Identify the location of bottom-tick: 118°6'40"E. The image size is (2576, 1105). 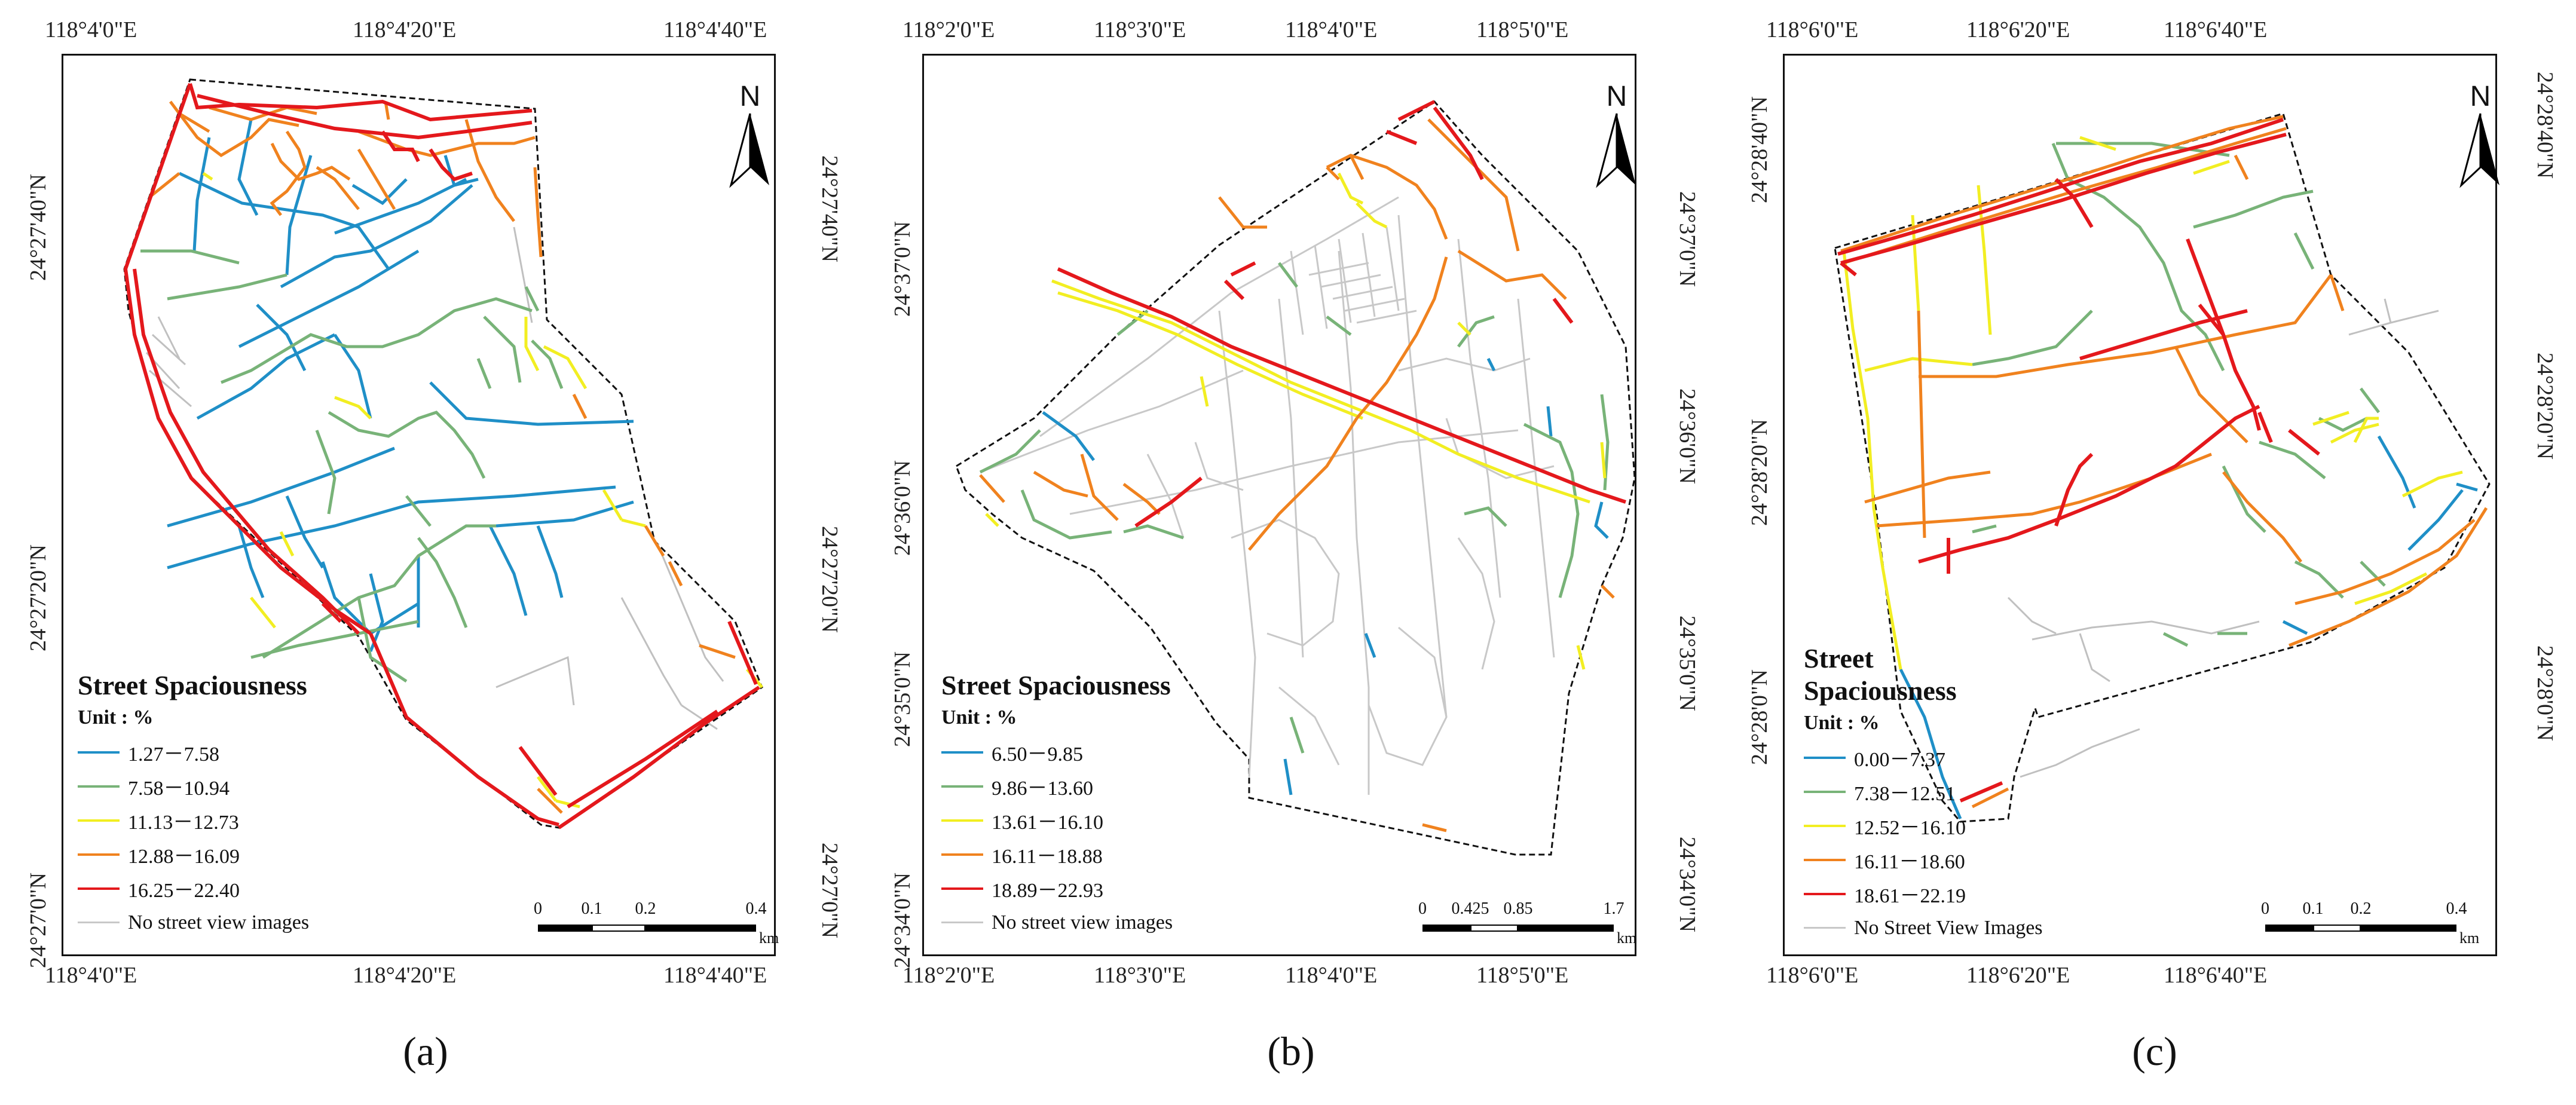
(2216, 975).